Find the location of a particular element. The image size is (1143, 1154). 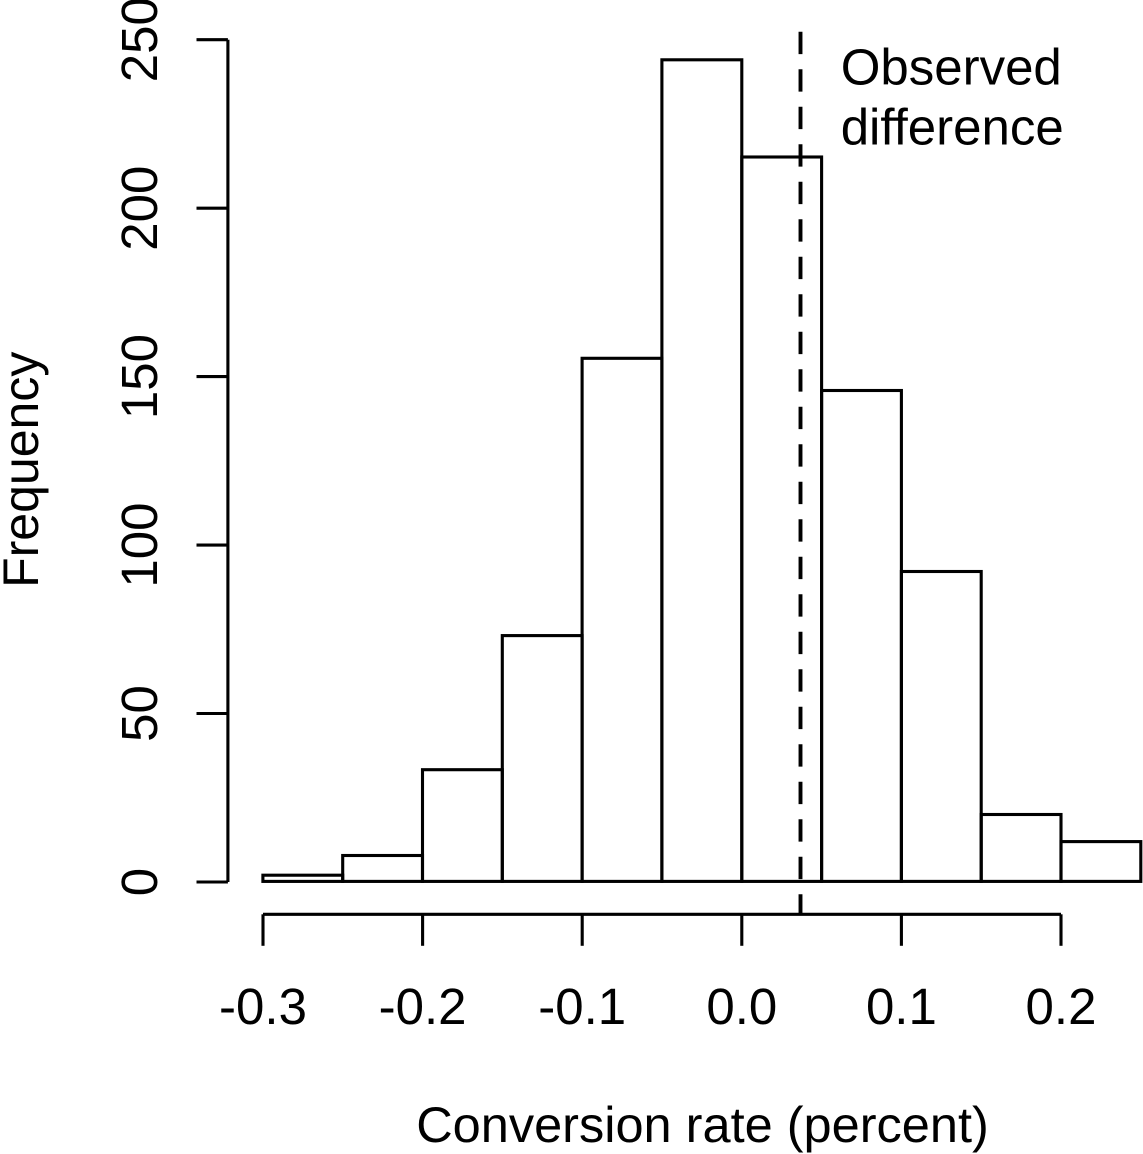

svg-text: difference is located at coordinates (952, 127).